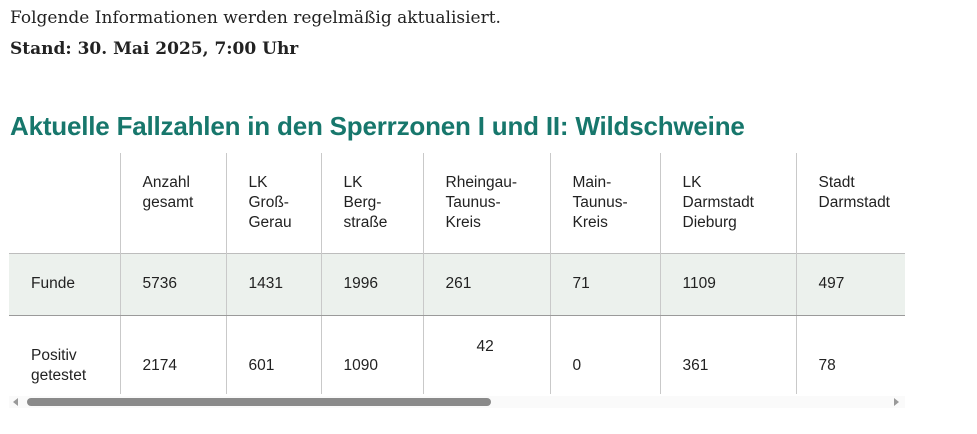  I want to click on column-header: Stadt Darmstadt, so click(850, 203).